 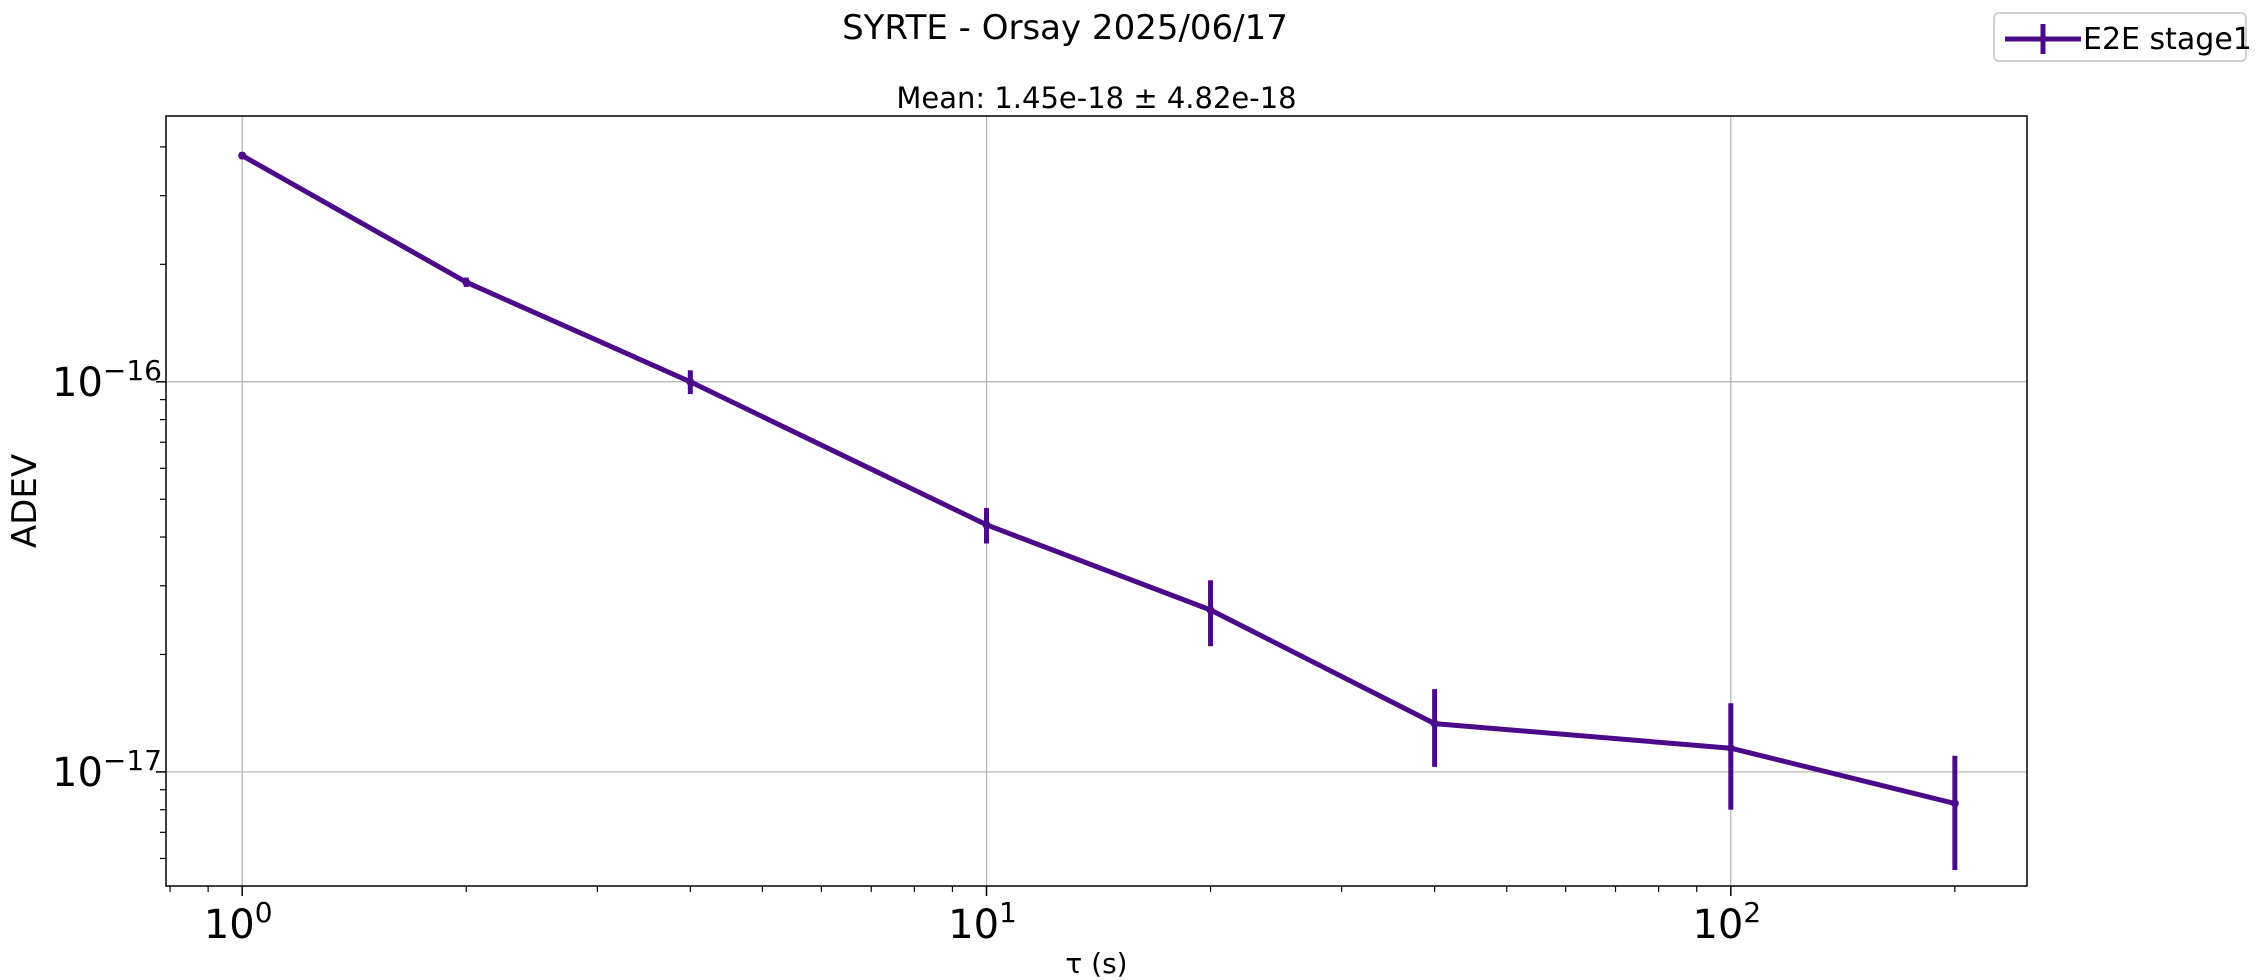 What do you see at coordinates (1096, 963) in the screenshot?
I see `x-axis-label: τ (s)` at bounding box center [1096, 963].